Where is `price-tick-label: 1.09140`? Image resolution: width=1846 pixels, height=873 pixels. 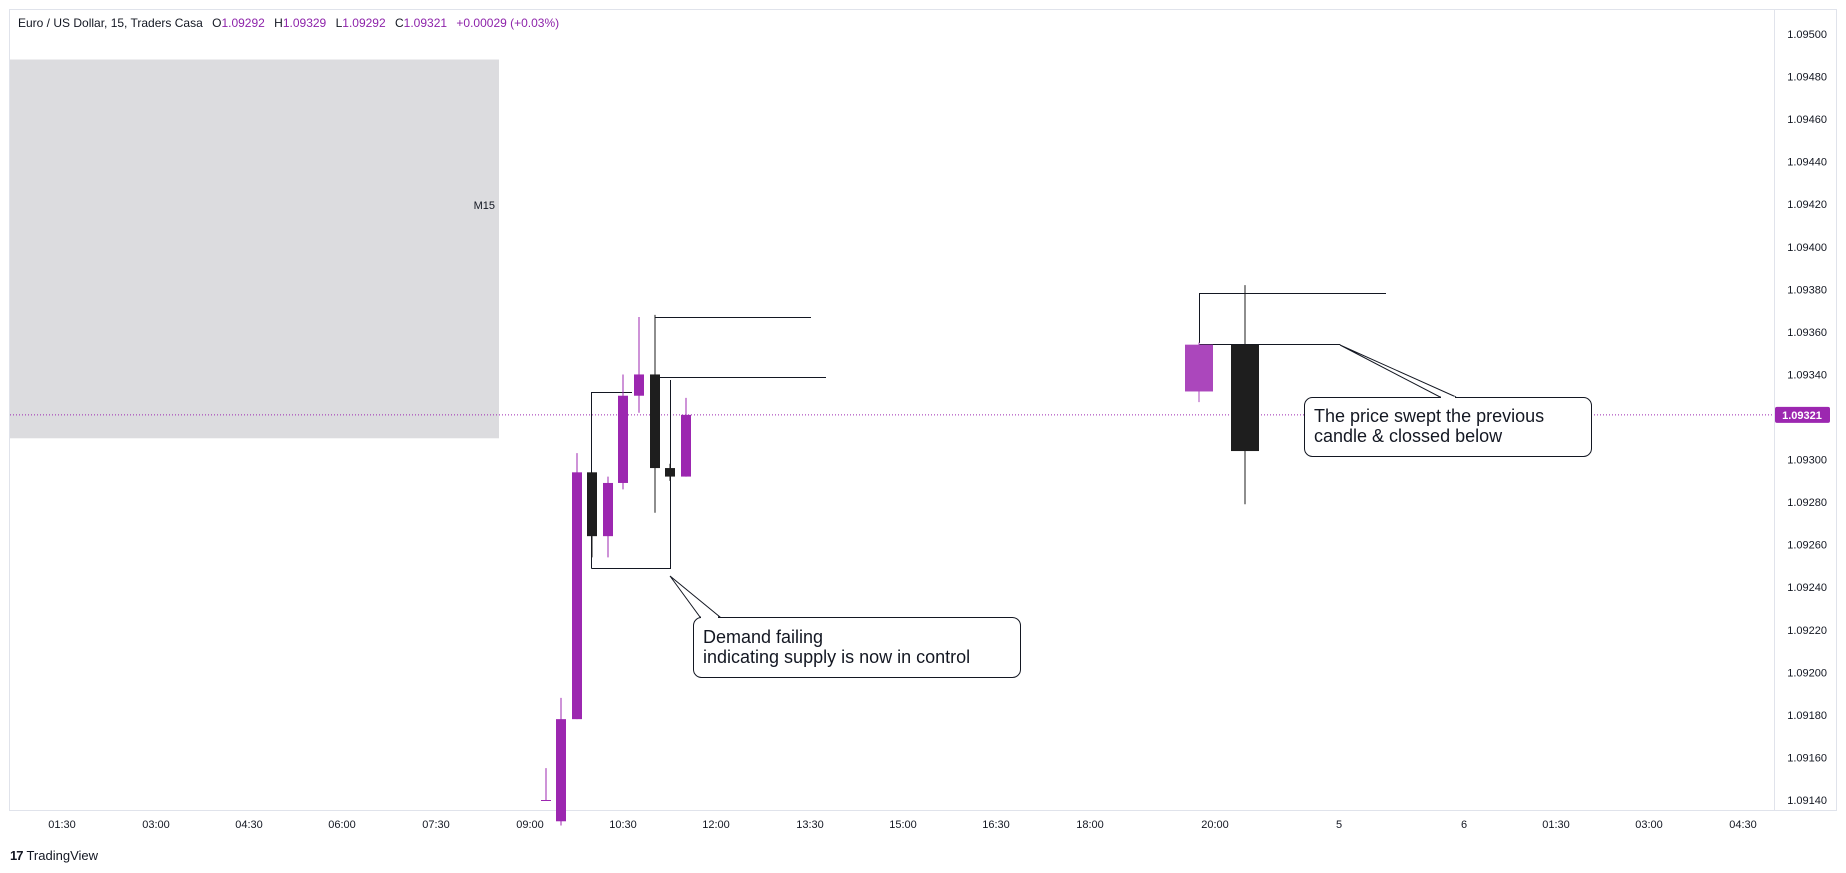 price-tick-label: 1.09140 is located at coordinates (1807, 801).